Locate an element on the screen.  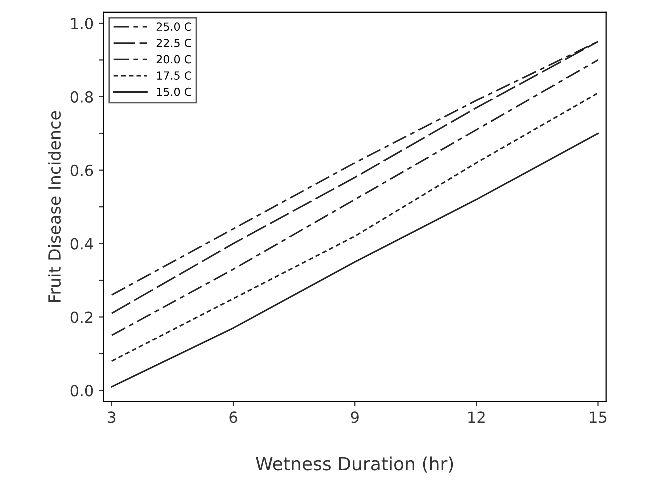
y-tick-label: 1.0 is located at coordinates (83, 24).